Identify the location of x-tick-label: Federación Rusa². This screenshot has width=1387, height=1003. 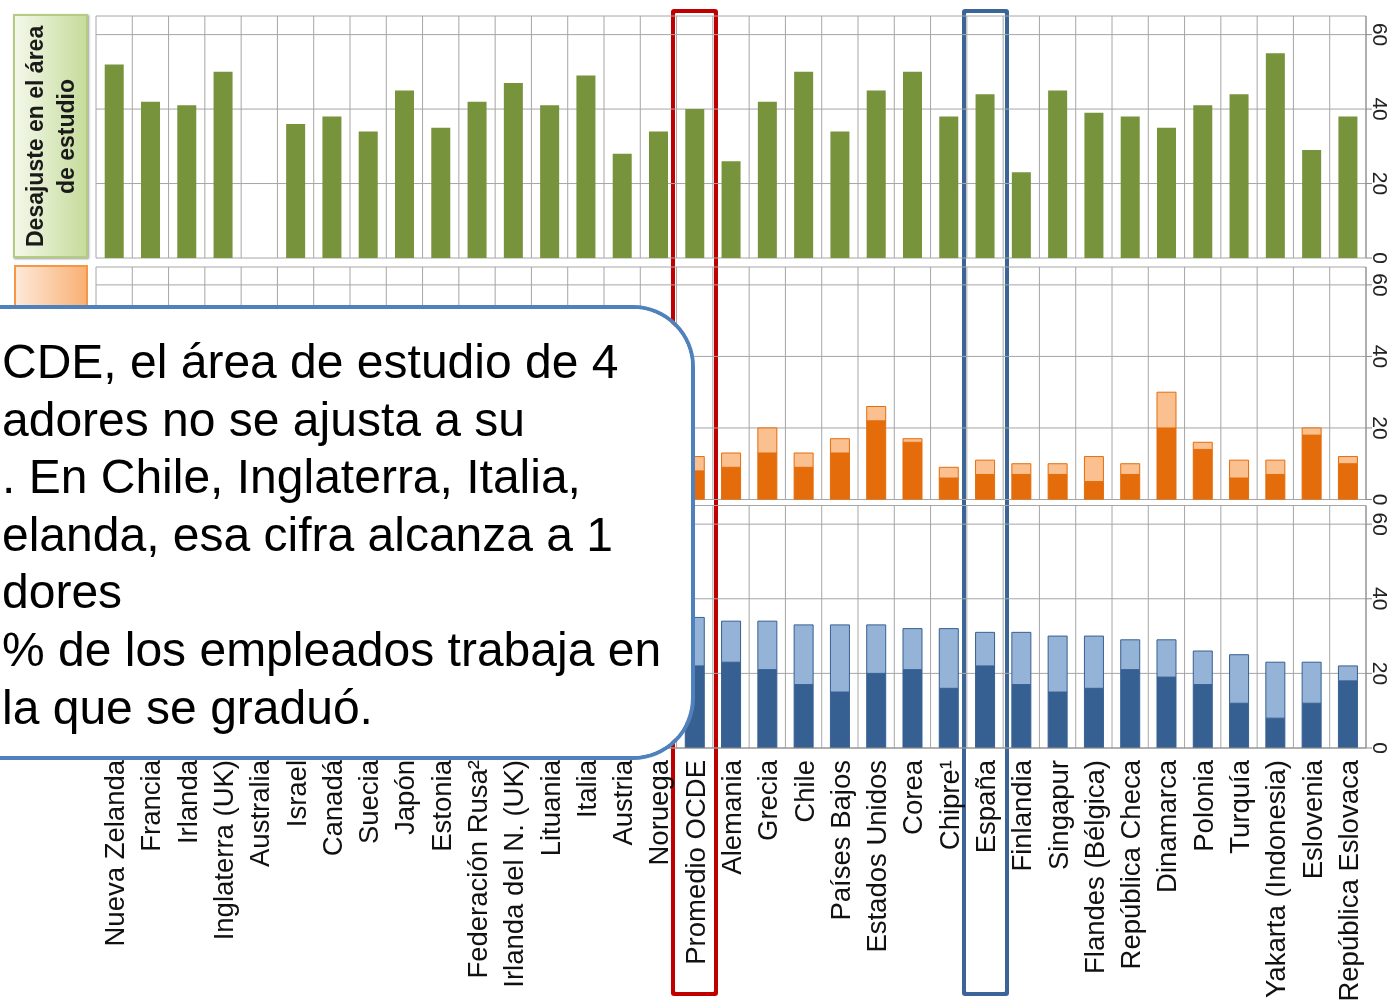
(477, 869).